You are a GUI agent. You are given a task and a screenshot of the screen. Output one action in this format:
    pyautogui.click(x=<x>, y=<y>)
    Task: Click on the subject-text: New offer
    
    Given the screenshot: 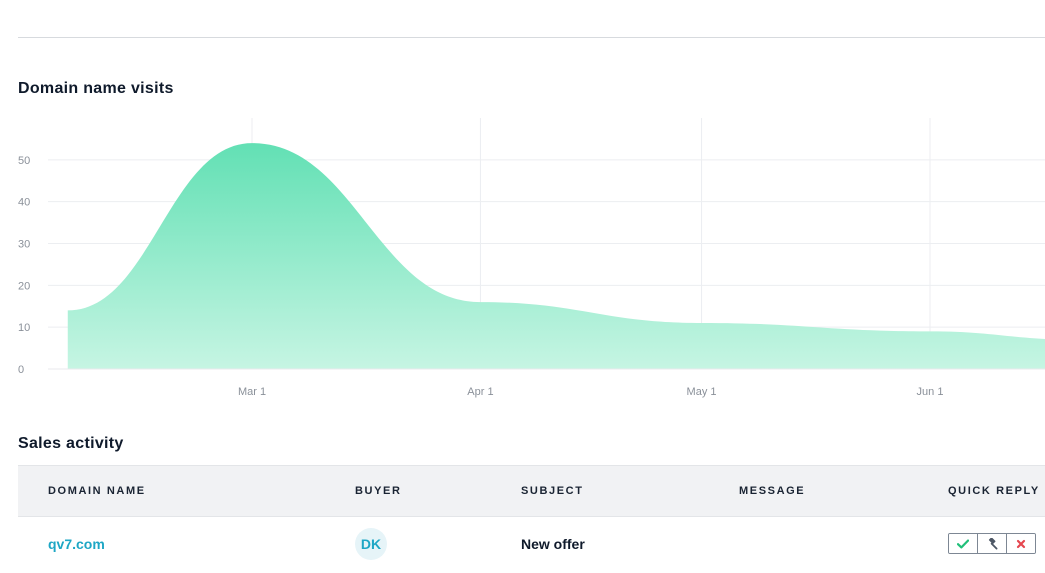 What is the action you would take?
    pyautogui.click(x=553, y=544)
    